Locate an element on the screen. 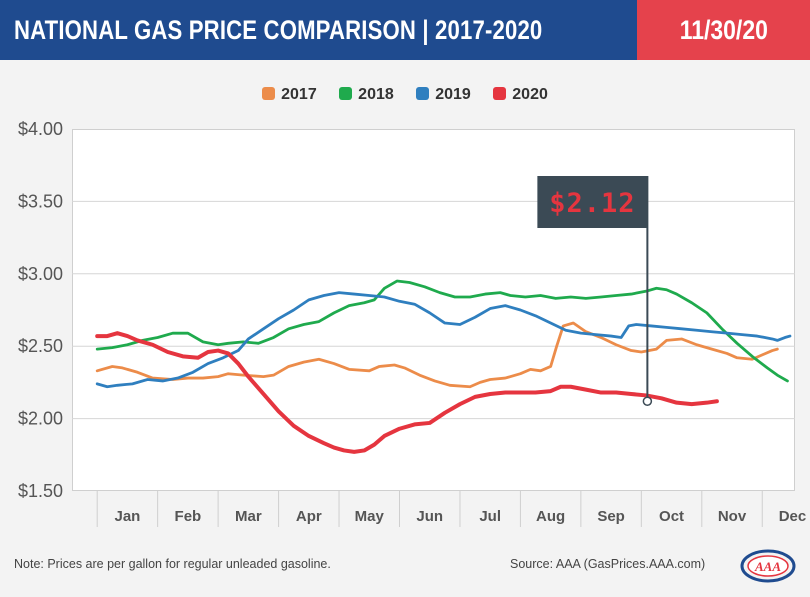  y-tick-label: $3.50 is located at coordinates (40, 201).